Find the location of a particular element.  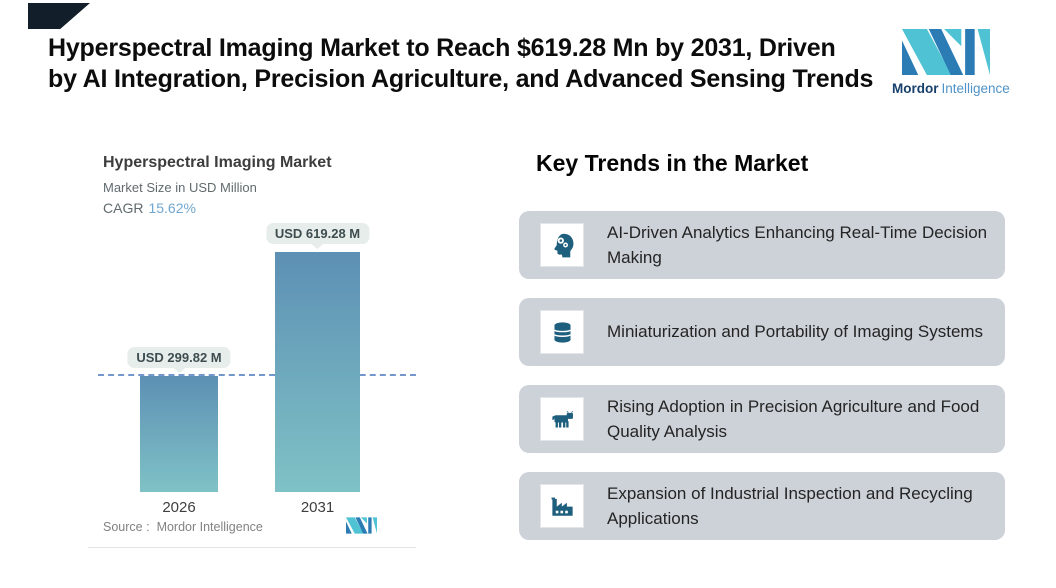

source-label: Source : is located at coordinates (126, 527).